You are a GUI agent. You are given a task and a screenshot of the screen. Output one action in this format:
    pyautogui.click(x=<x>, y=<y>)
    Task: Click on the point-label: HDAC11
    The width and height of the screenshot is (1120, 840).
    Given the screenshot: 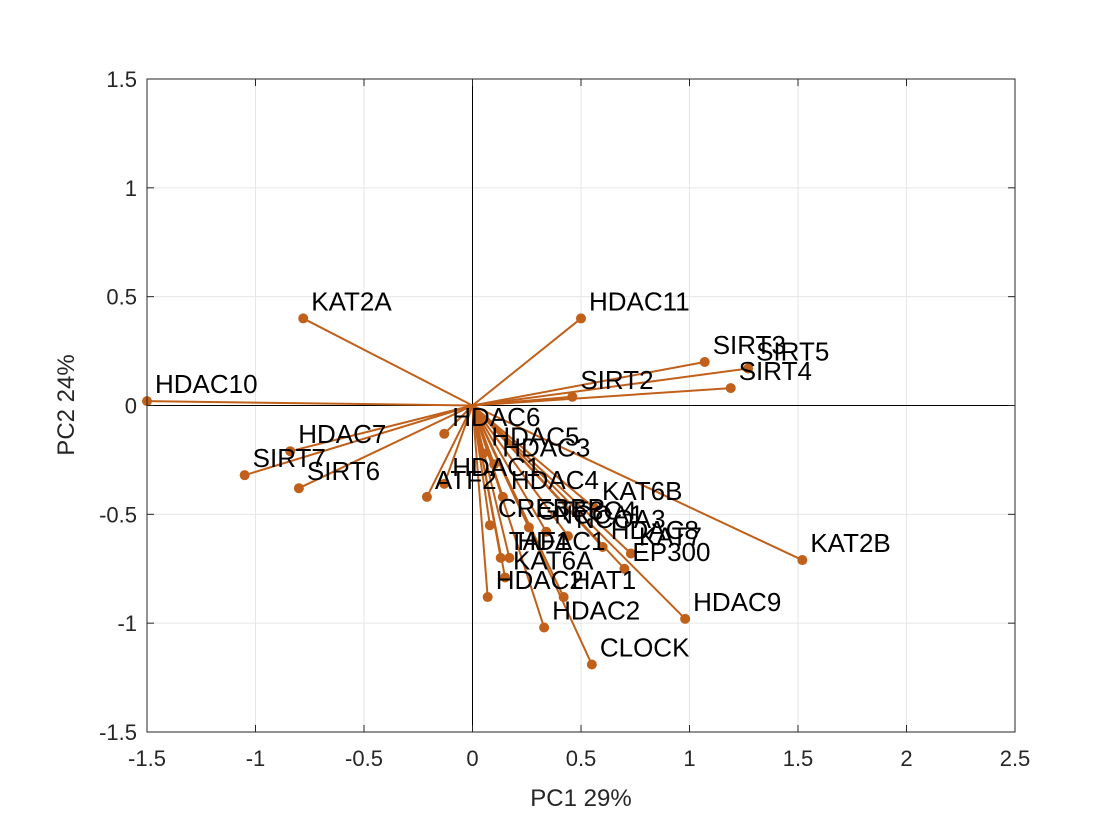 What is the action you would take?
    pyautogui.click(x=639, y=301)
    